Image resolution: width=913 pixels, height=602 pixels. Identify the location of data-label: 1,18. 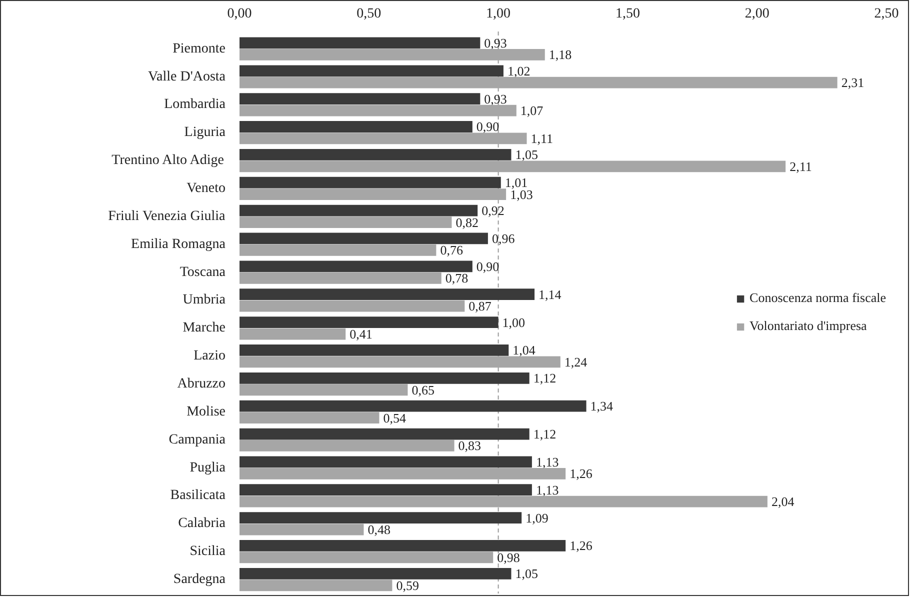
(560, 54).